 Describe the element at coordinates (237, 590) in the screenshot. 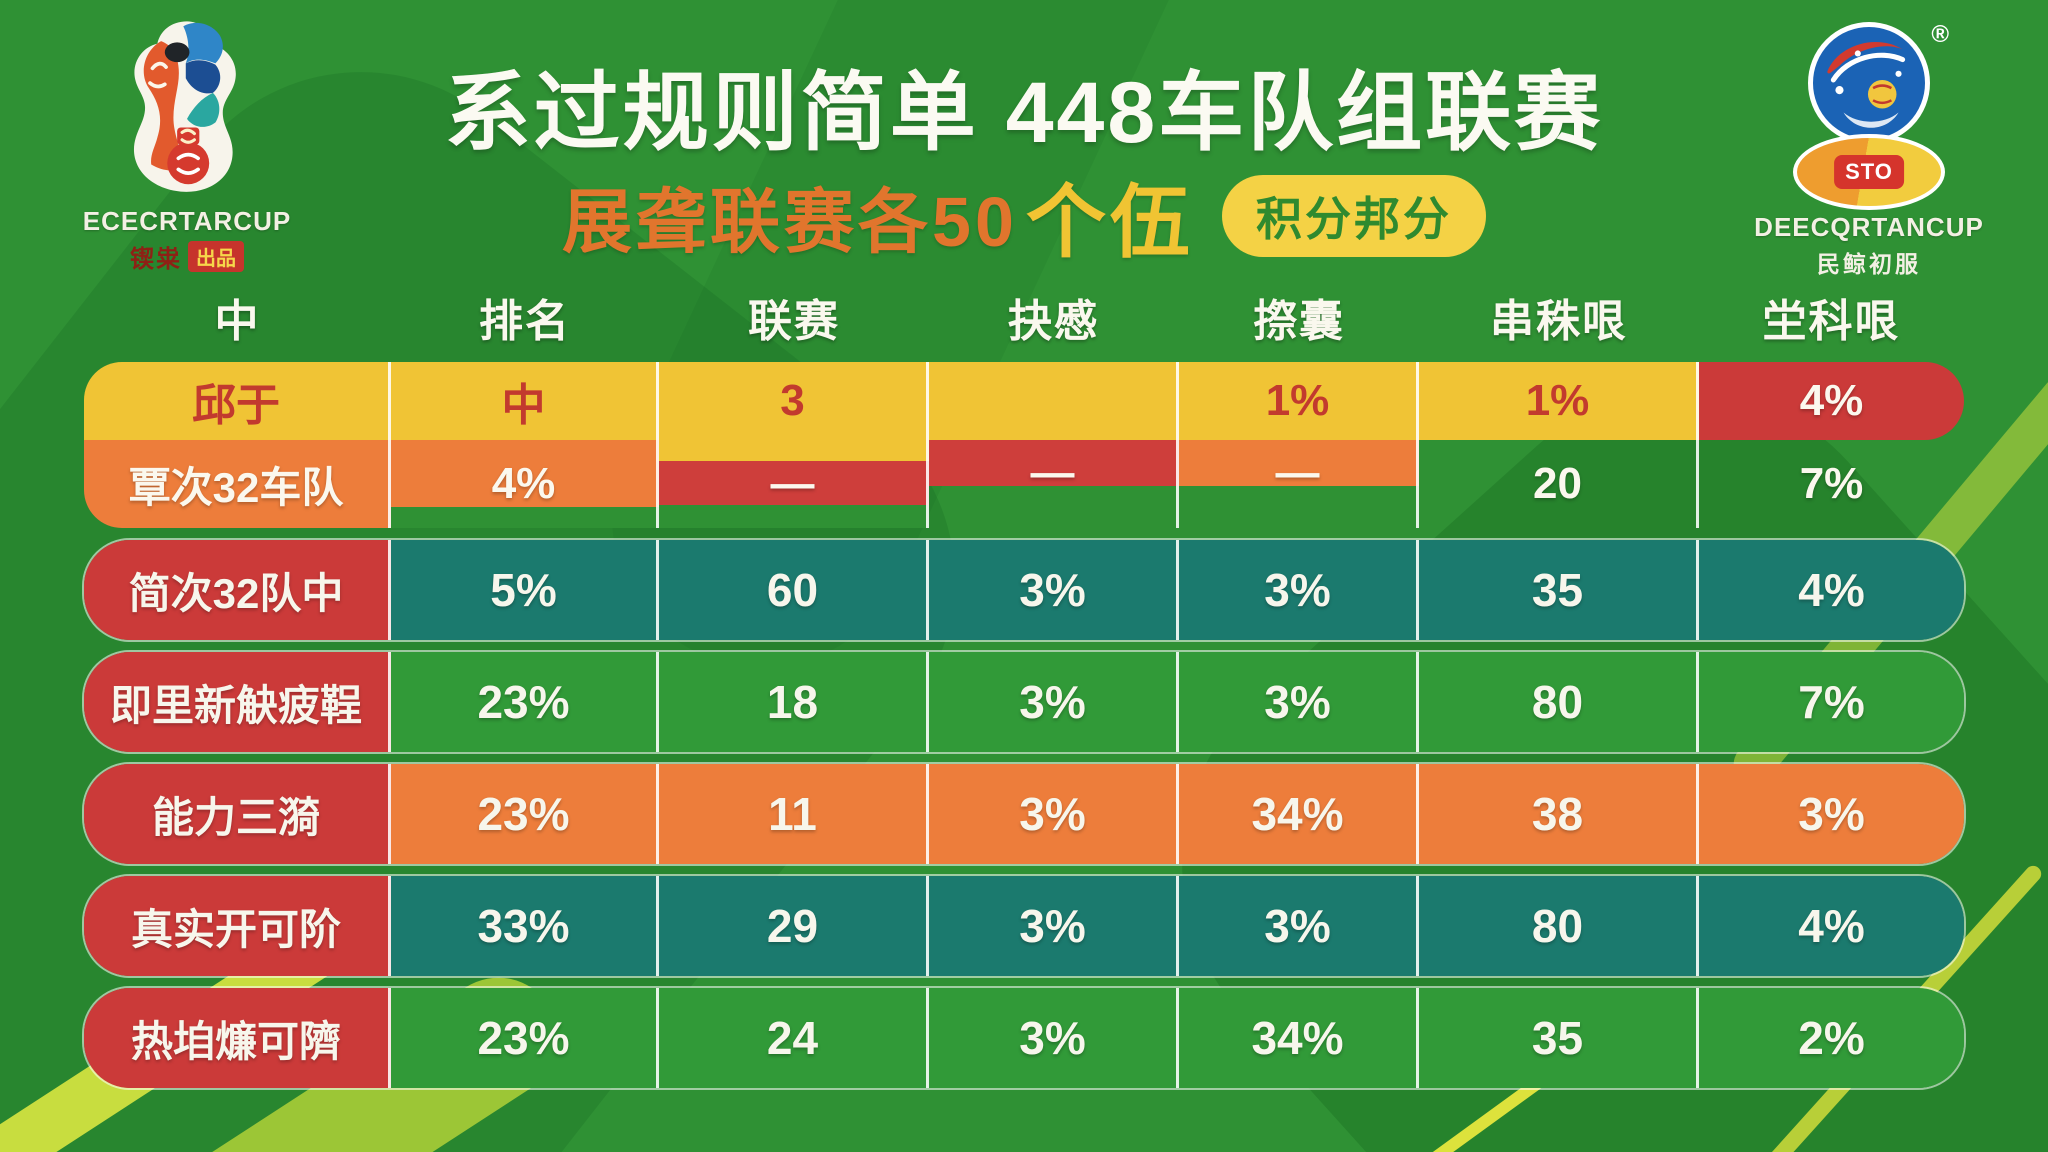

I see `row-label: 简次32队中` at that location.